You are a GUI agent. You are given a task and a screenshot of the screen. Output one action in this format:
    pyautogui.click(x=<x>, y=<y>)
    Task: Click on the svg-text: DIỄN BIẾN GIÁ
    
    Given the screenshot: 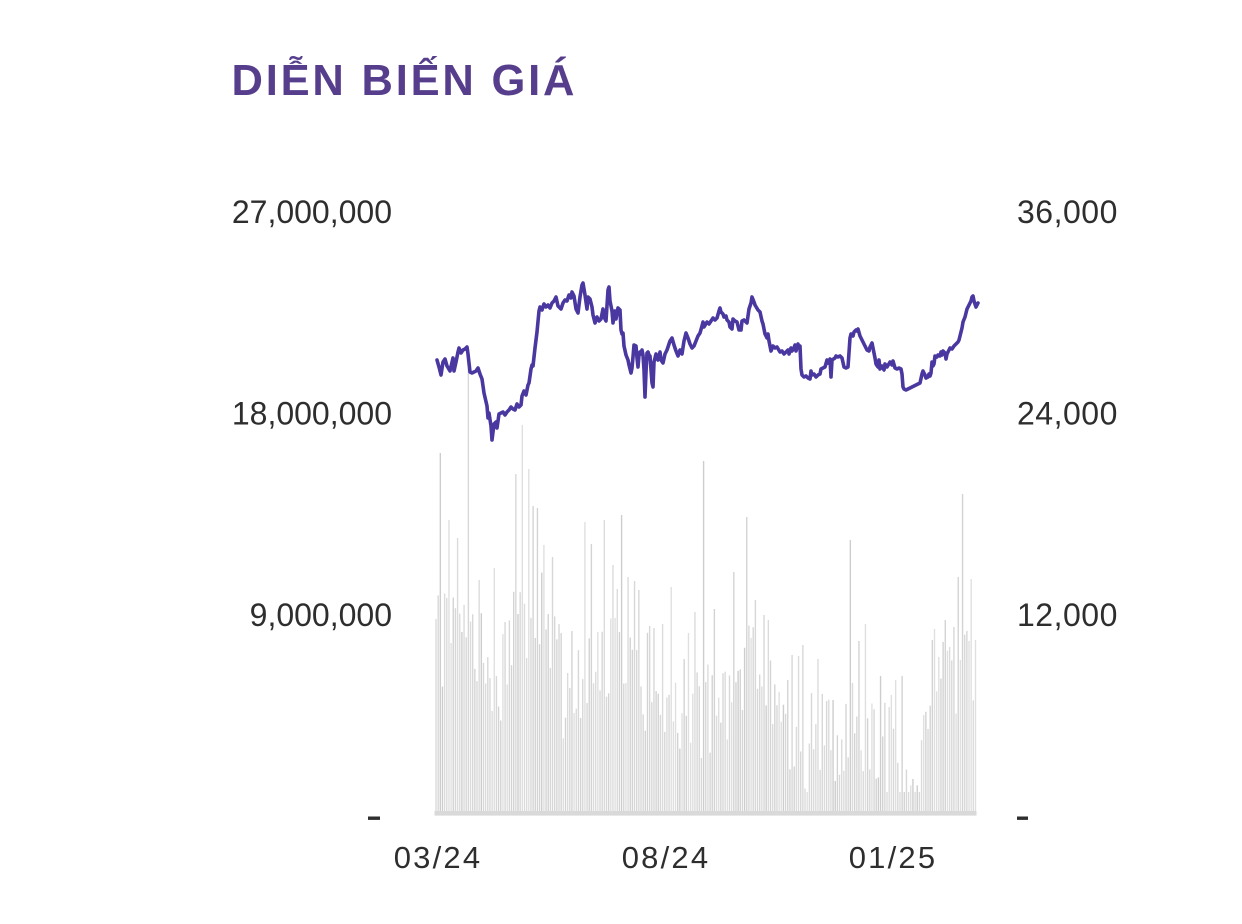 What is the action you would take?
    pyautogui.click(x=405, y=80)
    